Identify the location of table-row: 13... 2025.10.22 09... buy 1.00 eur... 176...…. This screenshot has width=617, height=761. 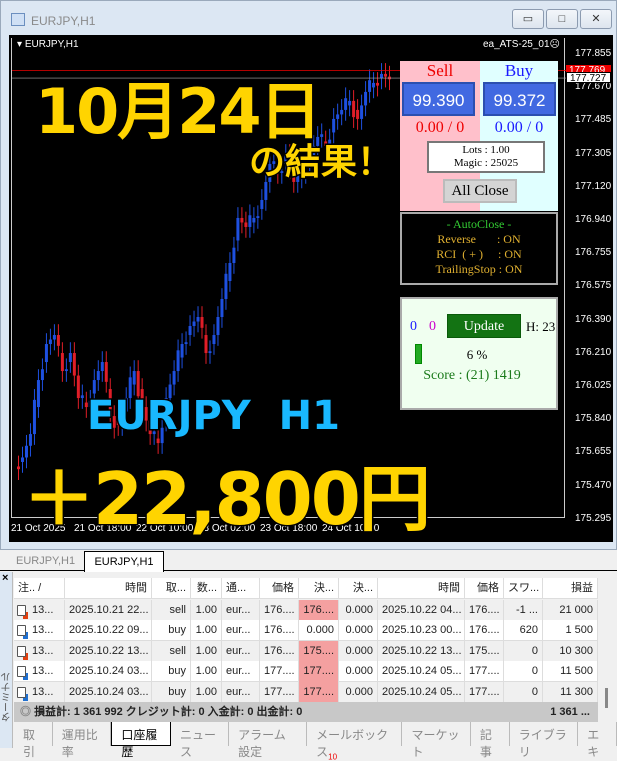
(306, 631).